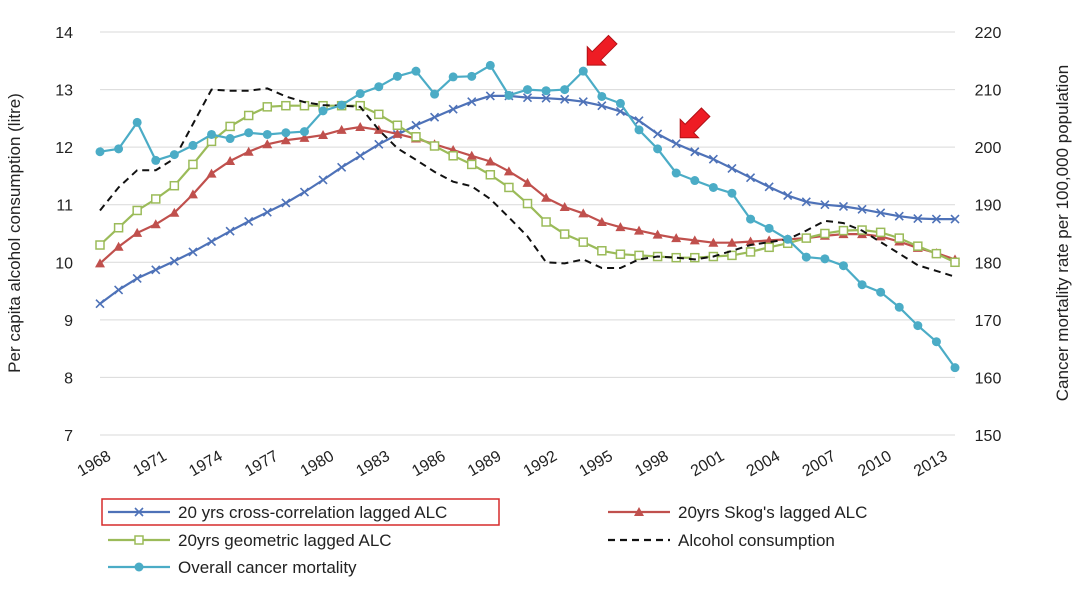  Describe the element at coordinates (988, 206) in the screenshot. I see `right-tick-label: 190` at that location.